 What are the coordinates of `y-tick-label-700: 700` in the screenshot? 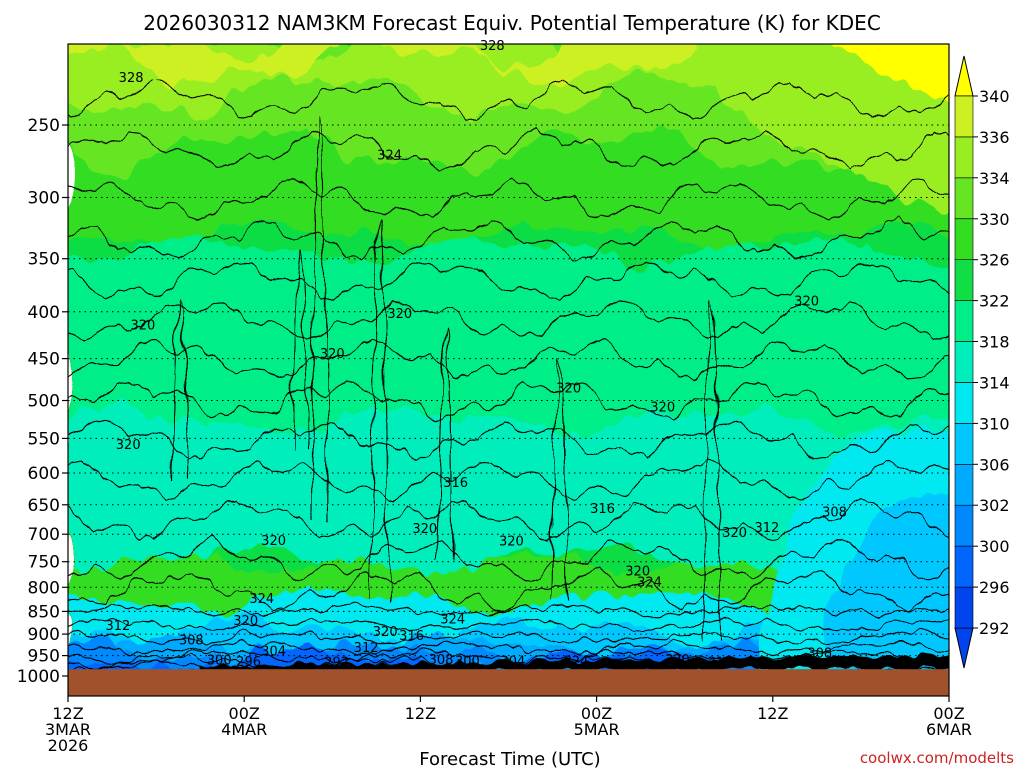 It's located at (44, 535).